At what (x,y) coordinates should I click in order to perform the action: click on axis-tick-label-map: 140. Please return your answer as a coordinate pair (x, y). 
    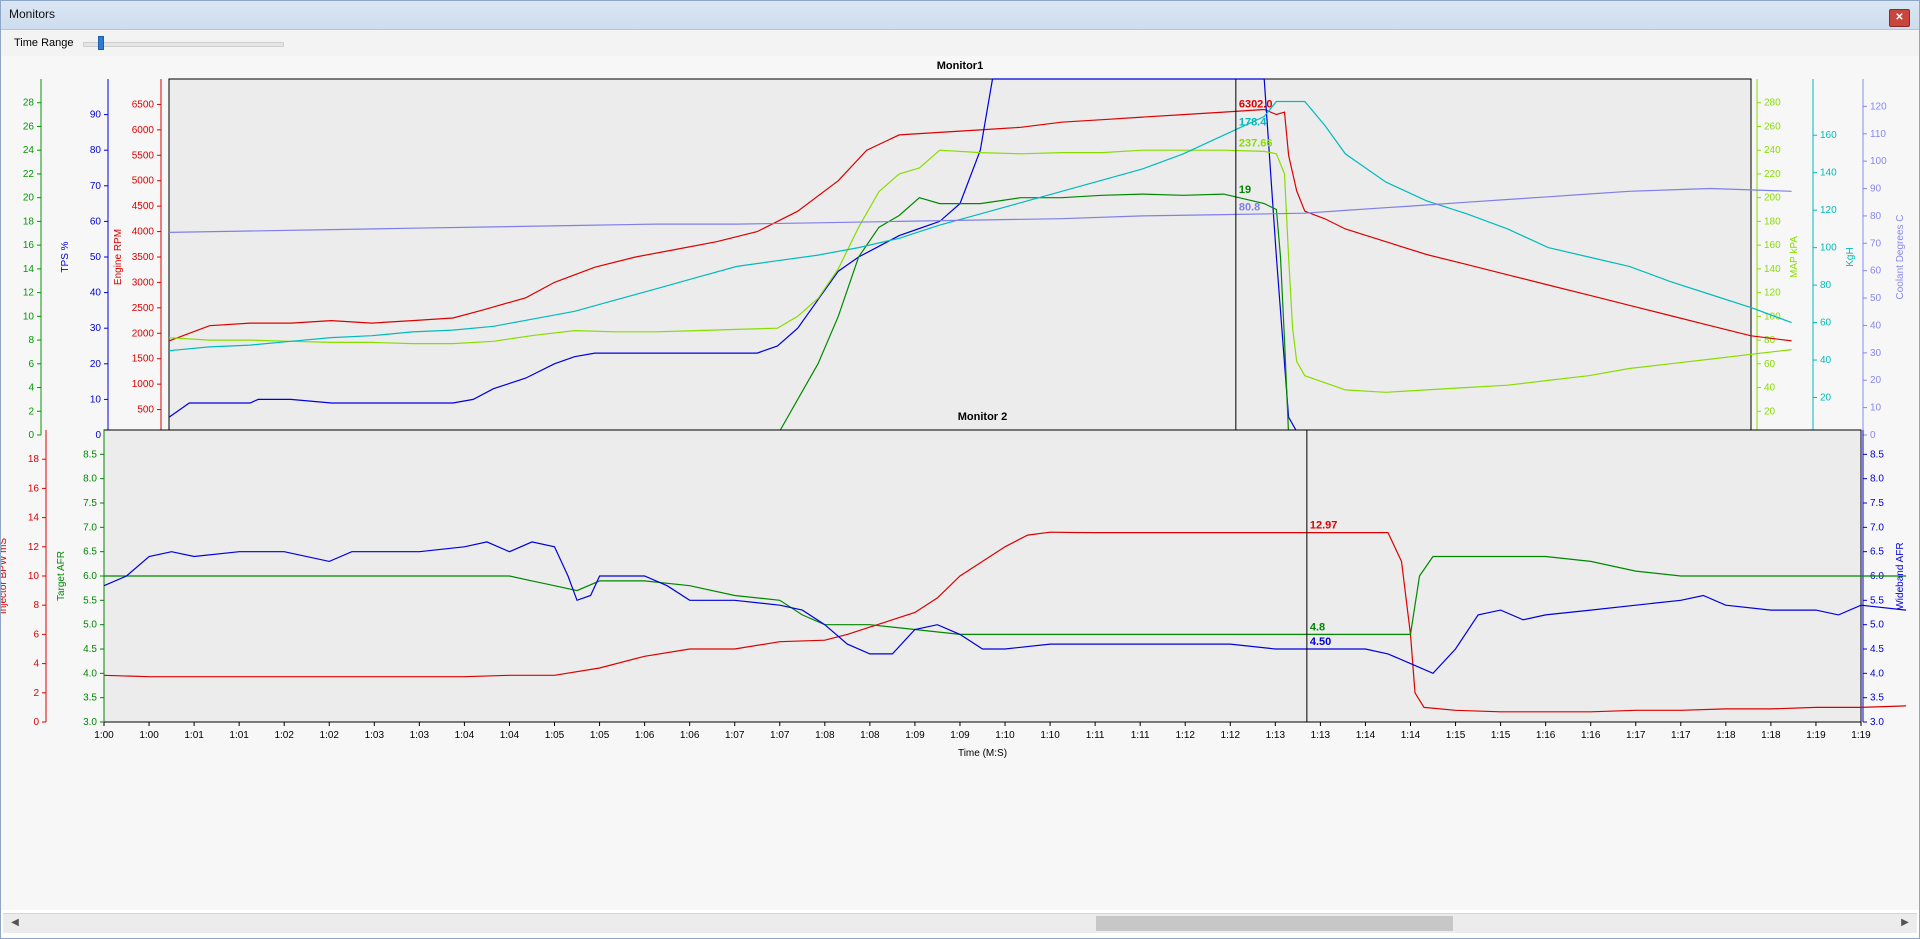
    Looking at the image, I should click on (1772, 269).